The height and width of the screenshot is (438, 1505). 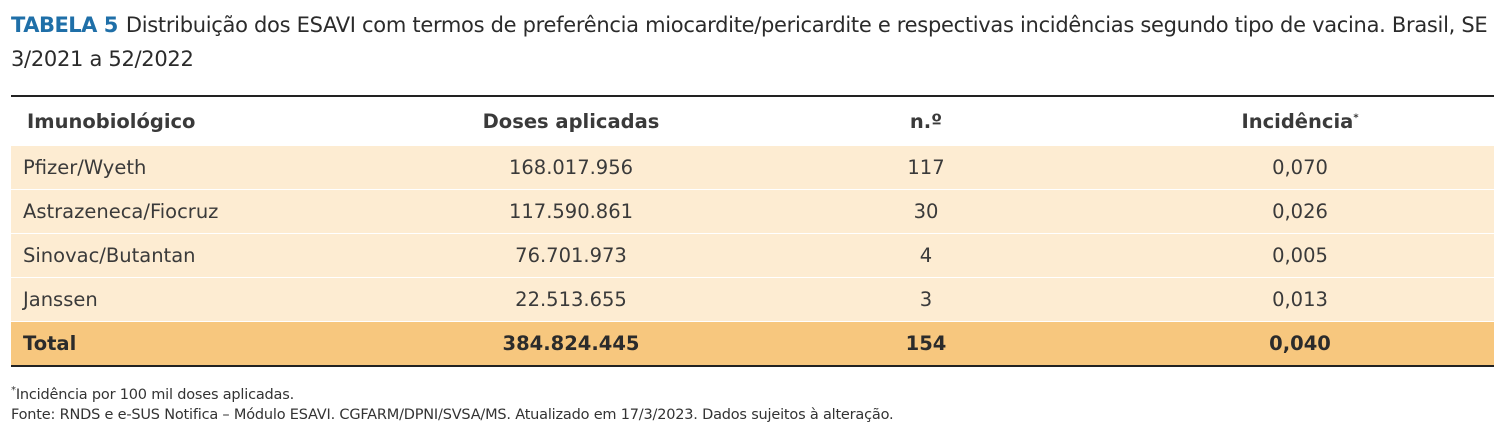 What do you see at coordinates (203, 120) in the screenshot?
I see `header-vaccine: Imunobiológico` at bounding box center [203, 120].